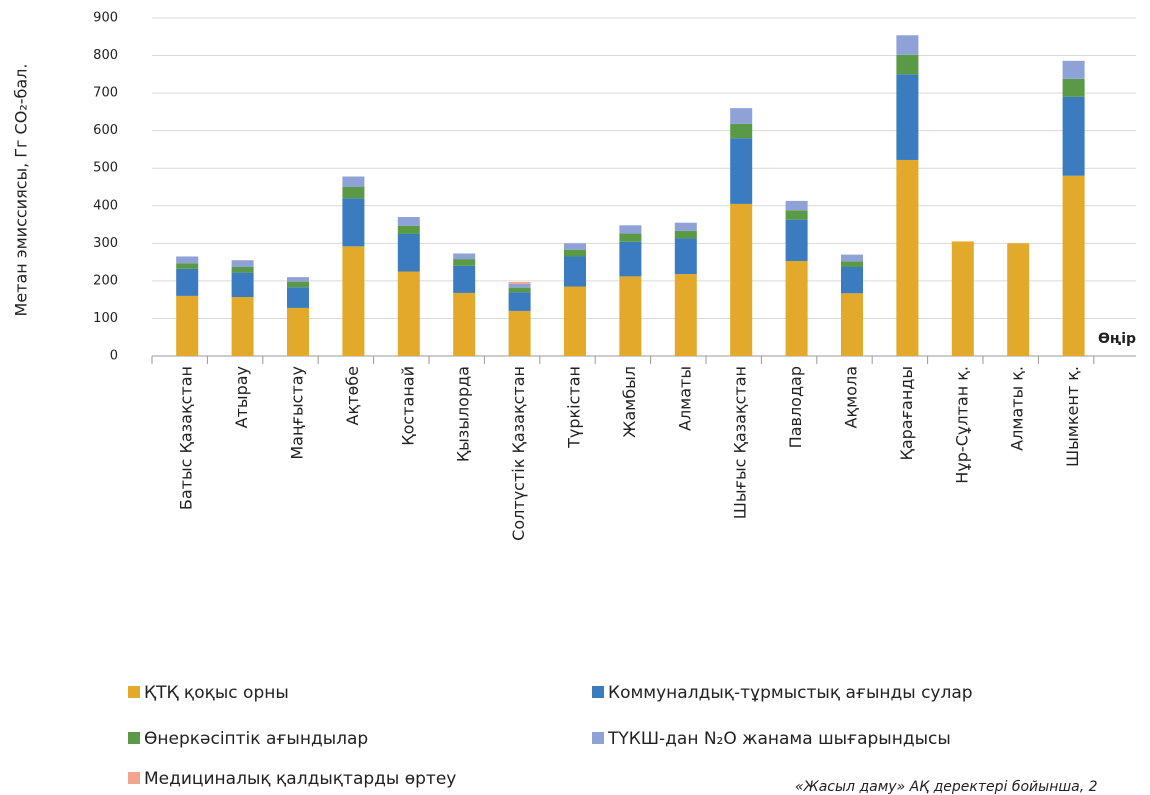  What do you see at coordinates (779, 739) in the screenshot?
I see `legend-label: ТҮКШ-дан N₂O жанама шығарындысы` at bounding box center [779, 739].